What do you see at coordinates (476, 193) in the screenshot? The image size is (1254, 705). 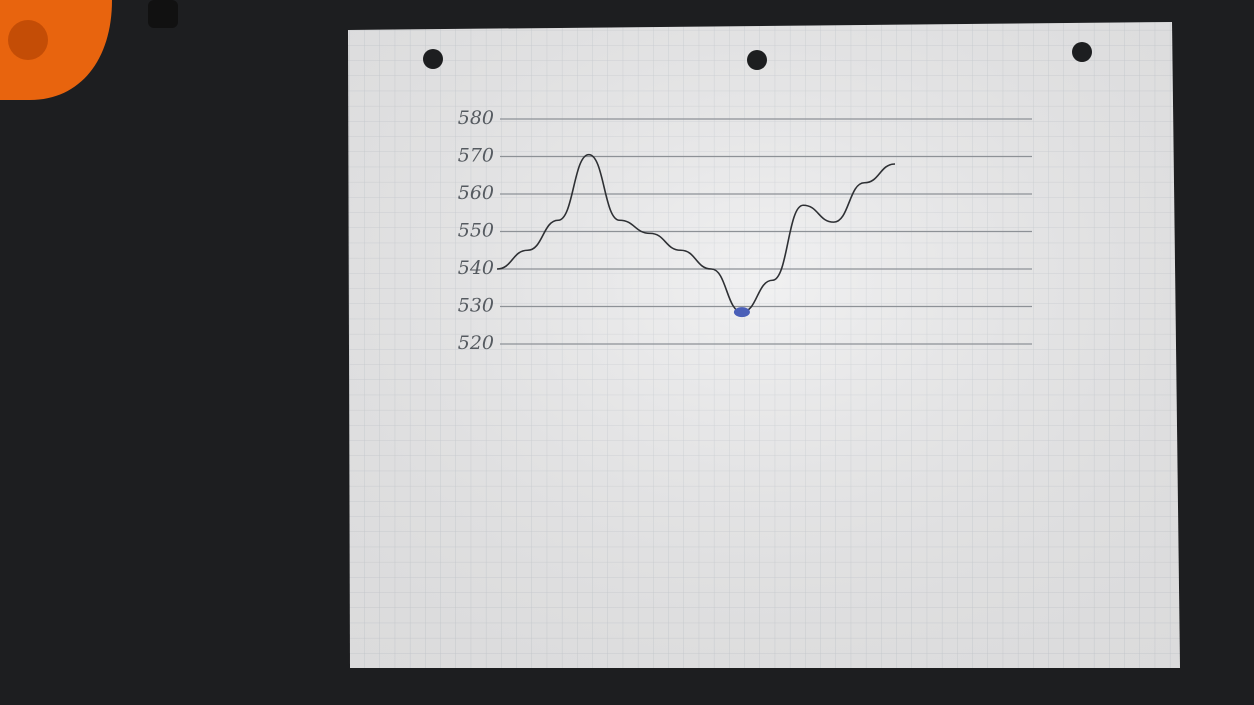 I see `y-tick-label: 560` at bounding box center [476, 193].